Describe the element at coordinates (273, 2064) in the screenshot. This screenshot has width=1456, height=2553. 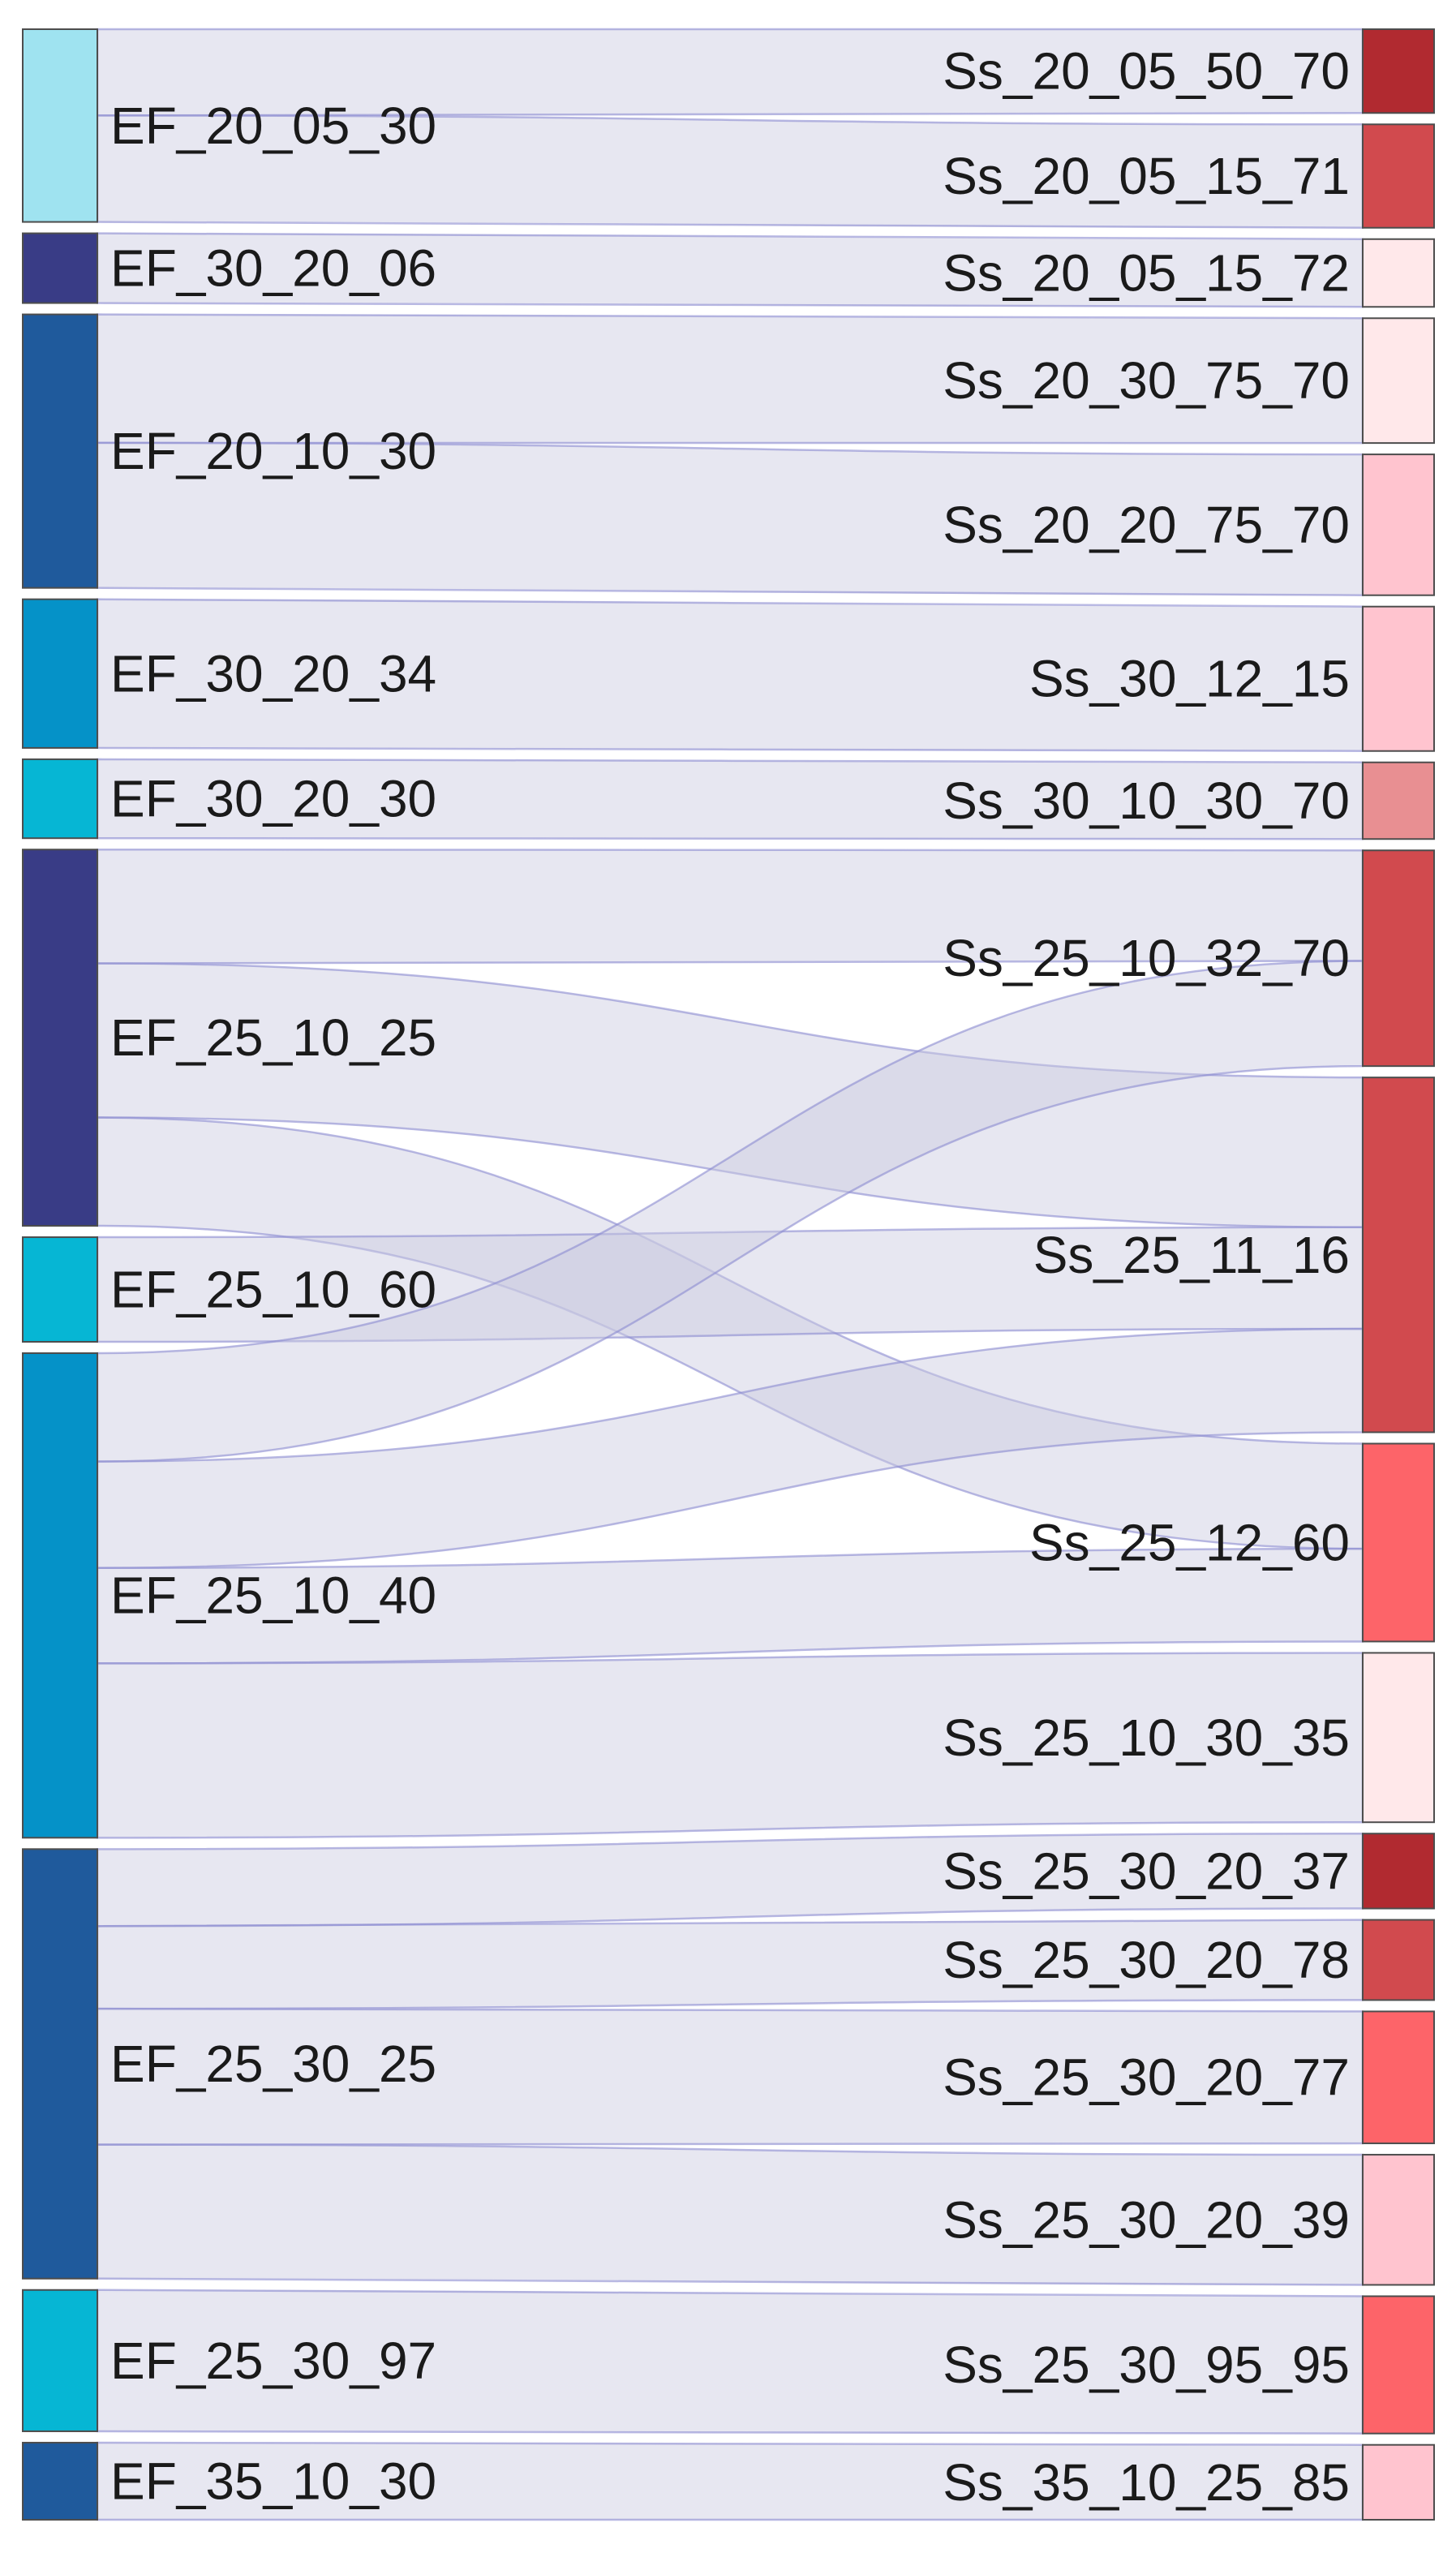
I see `source-label-ef-25-30-25: EF_25_30_25` at that location.